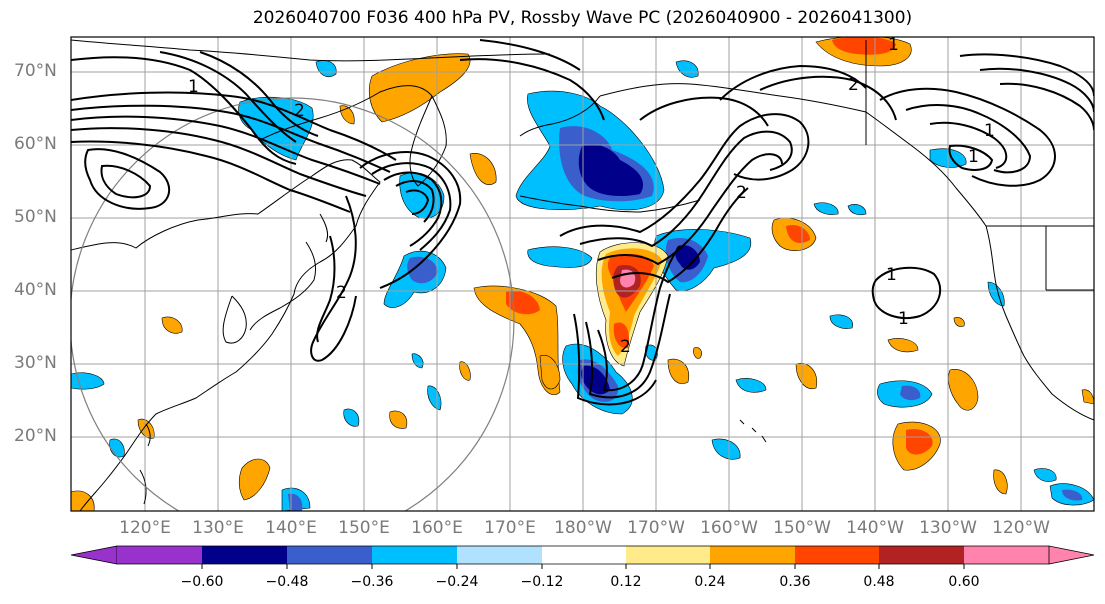 The width and height of the screenshot is (1105, 604). Describe the element at coordinates (802, 528) in the screenshot. I see `lon-label: 150°W` at that location.